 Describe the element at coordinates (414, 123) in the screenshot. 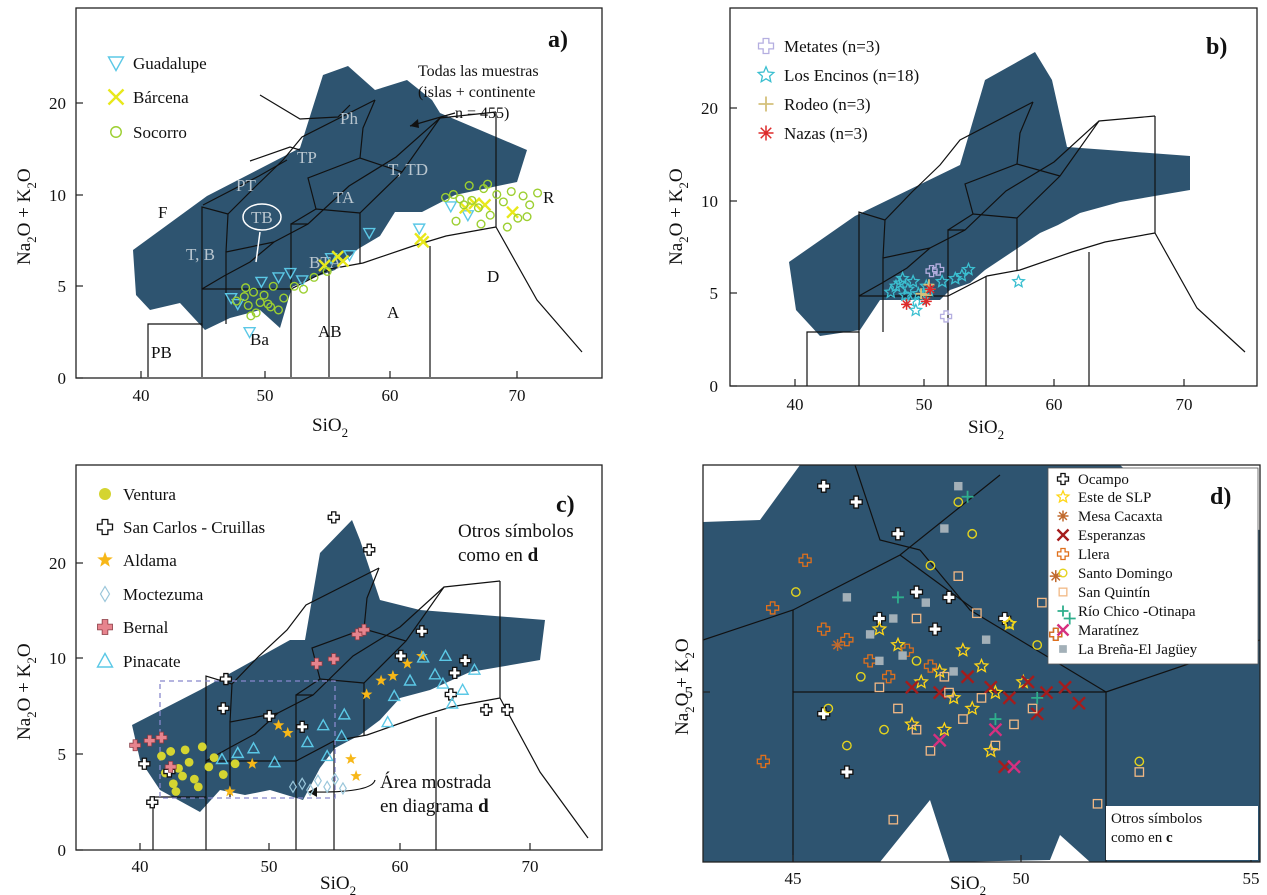

I see `annotation-arrowhead` at that location.